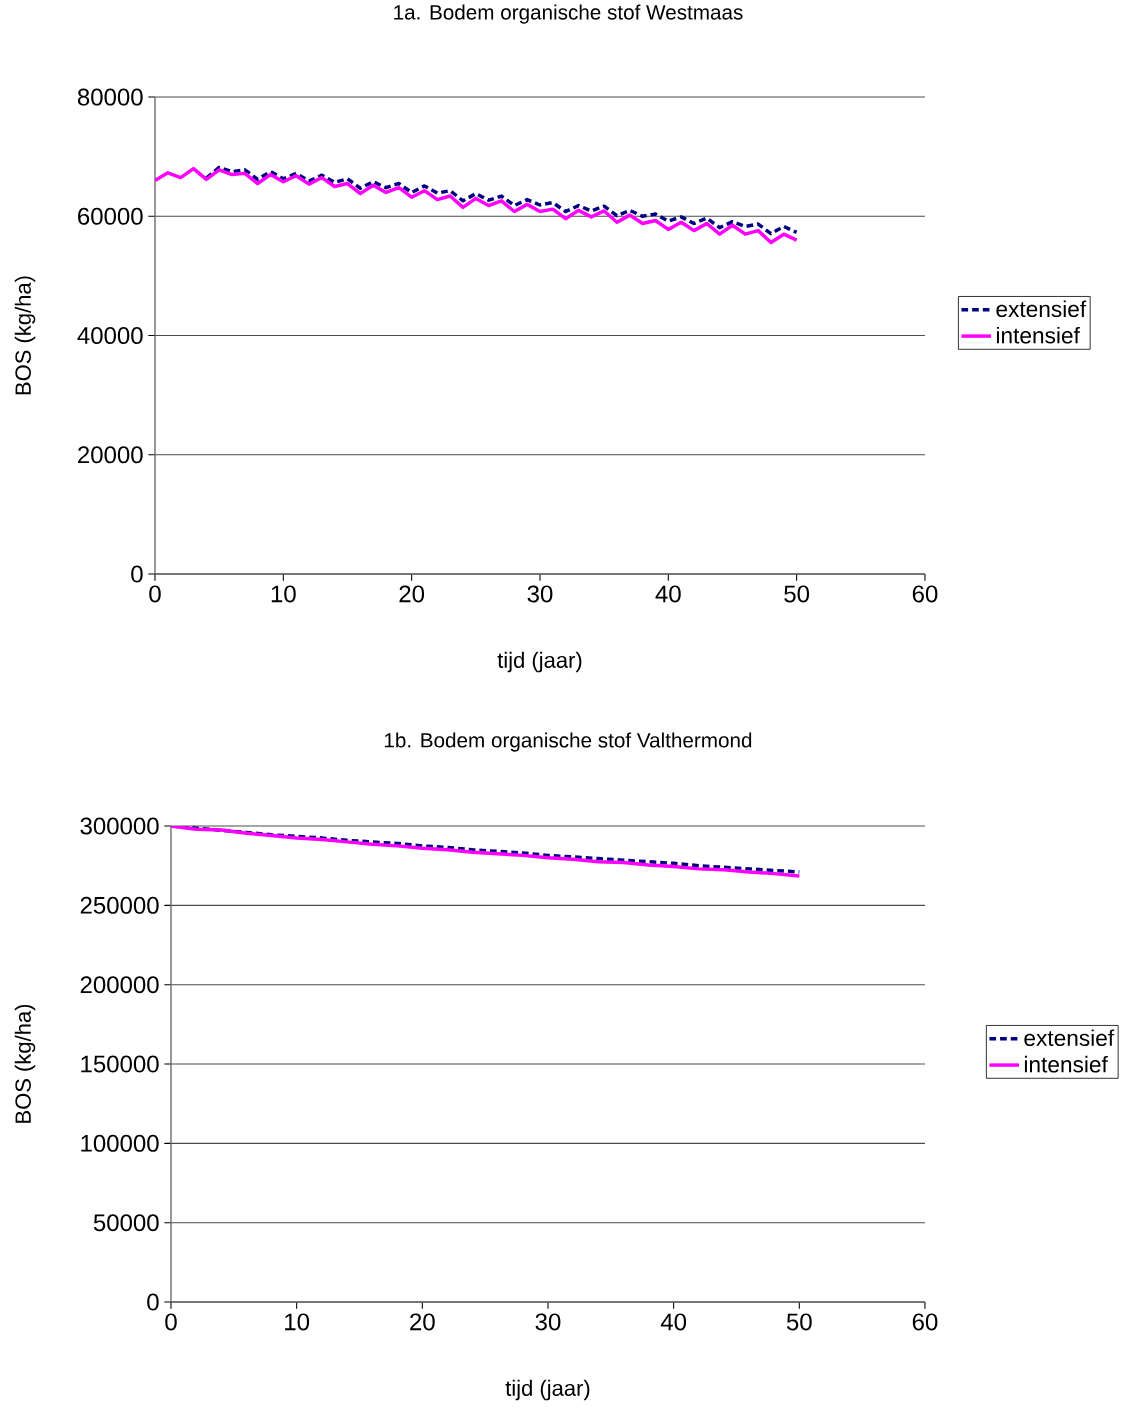  What do you see at coordinates (119, 826) in the screenshot?
I see `y-tick-label: 300000` at bounding box center [119, 826].